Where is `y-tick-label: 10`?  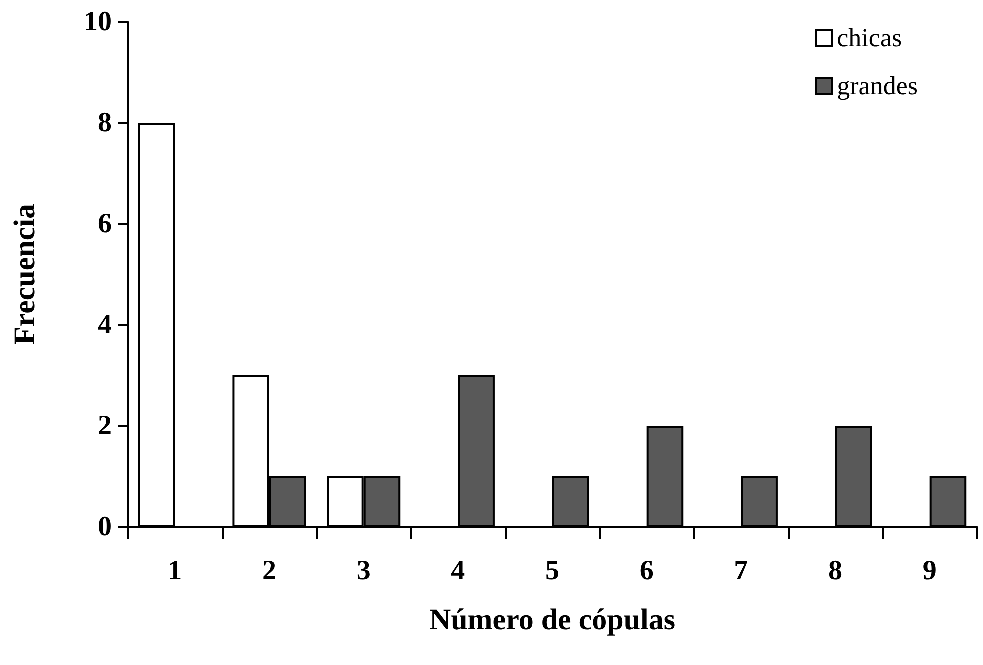
y-tick-label: 10 is located at coordinates (98, 22).